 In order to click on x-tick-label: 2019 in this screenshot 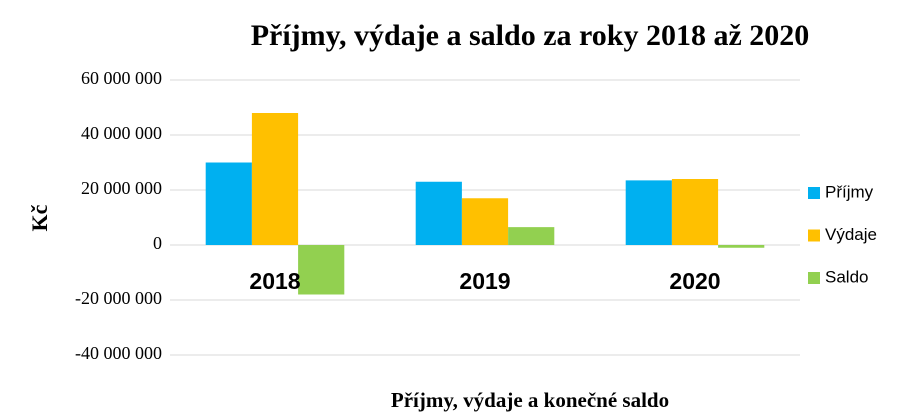, I will do `click(484, 281)`.